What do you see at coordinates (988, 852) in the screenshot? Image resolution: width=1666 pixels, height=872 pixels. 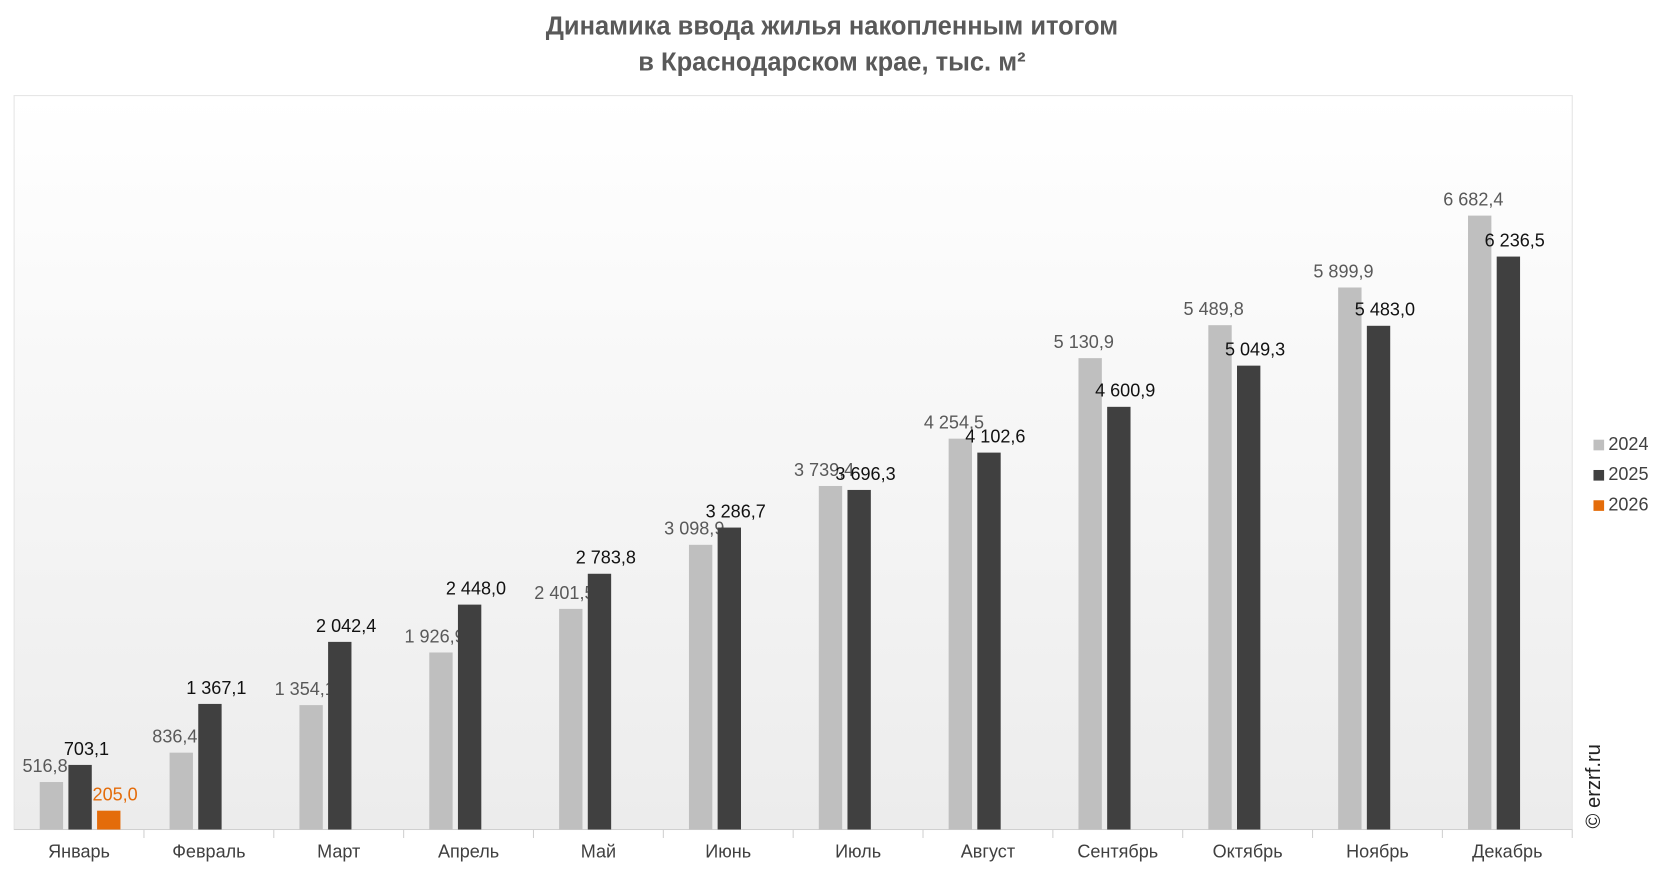 I see `x-tick-label: Август` at bounding box center [988, 852].